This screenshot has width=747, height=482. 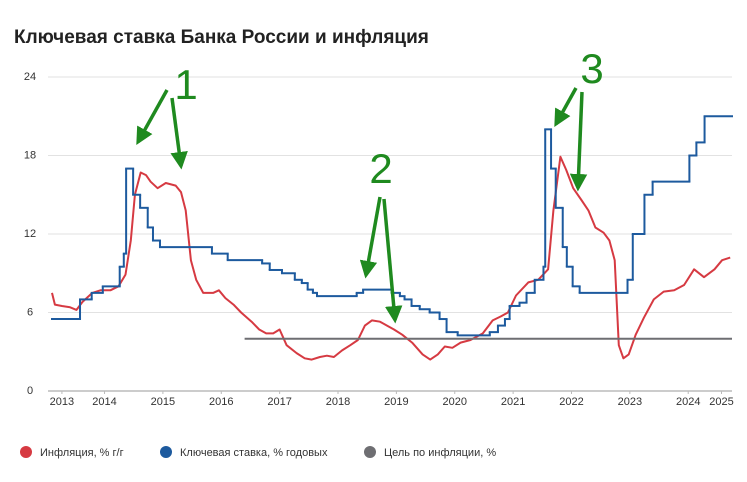 What do you see at coordinates (338, 402) in the screenshot?
I see `x-tick-label: 2018` at bounding box center [338, 402].